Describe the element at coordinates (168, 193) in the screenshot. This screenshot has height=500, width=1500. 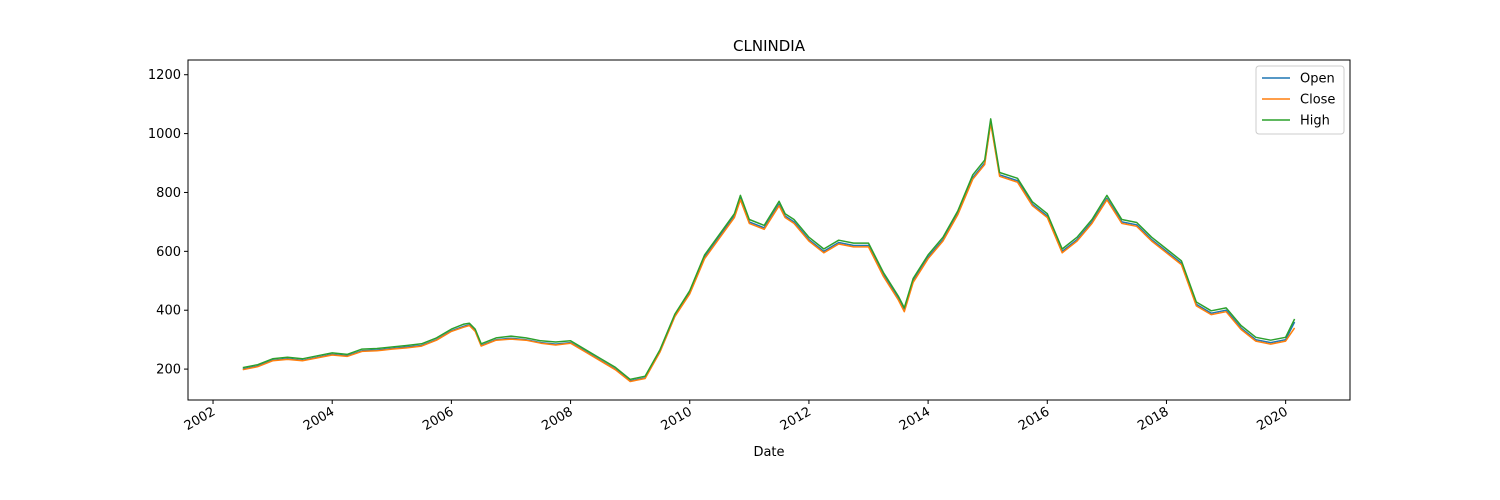
I see `y-tick-label: 800` at that location.